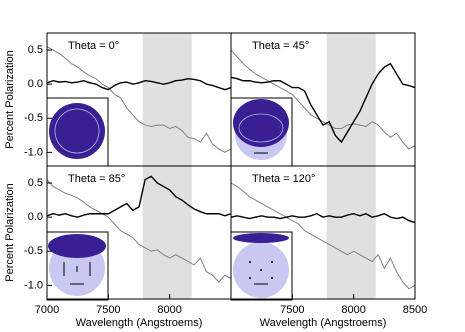  What do you see at coordinates (283, 179) in the screenshot?
I see `panel-title: Theta = 120°` at bounding box center [283, 179].